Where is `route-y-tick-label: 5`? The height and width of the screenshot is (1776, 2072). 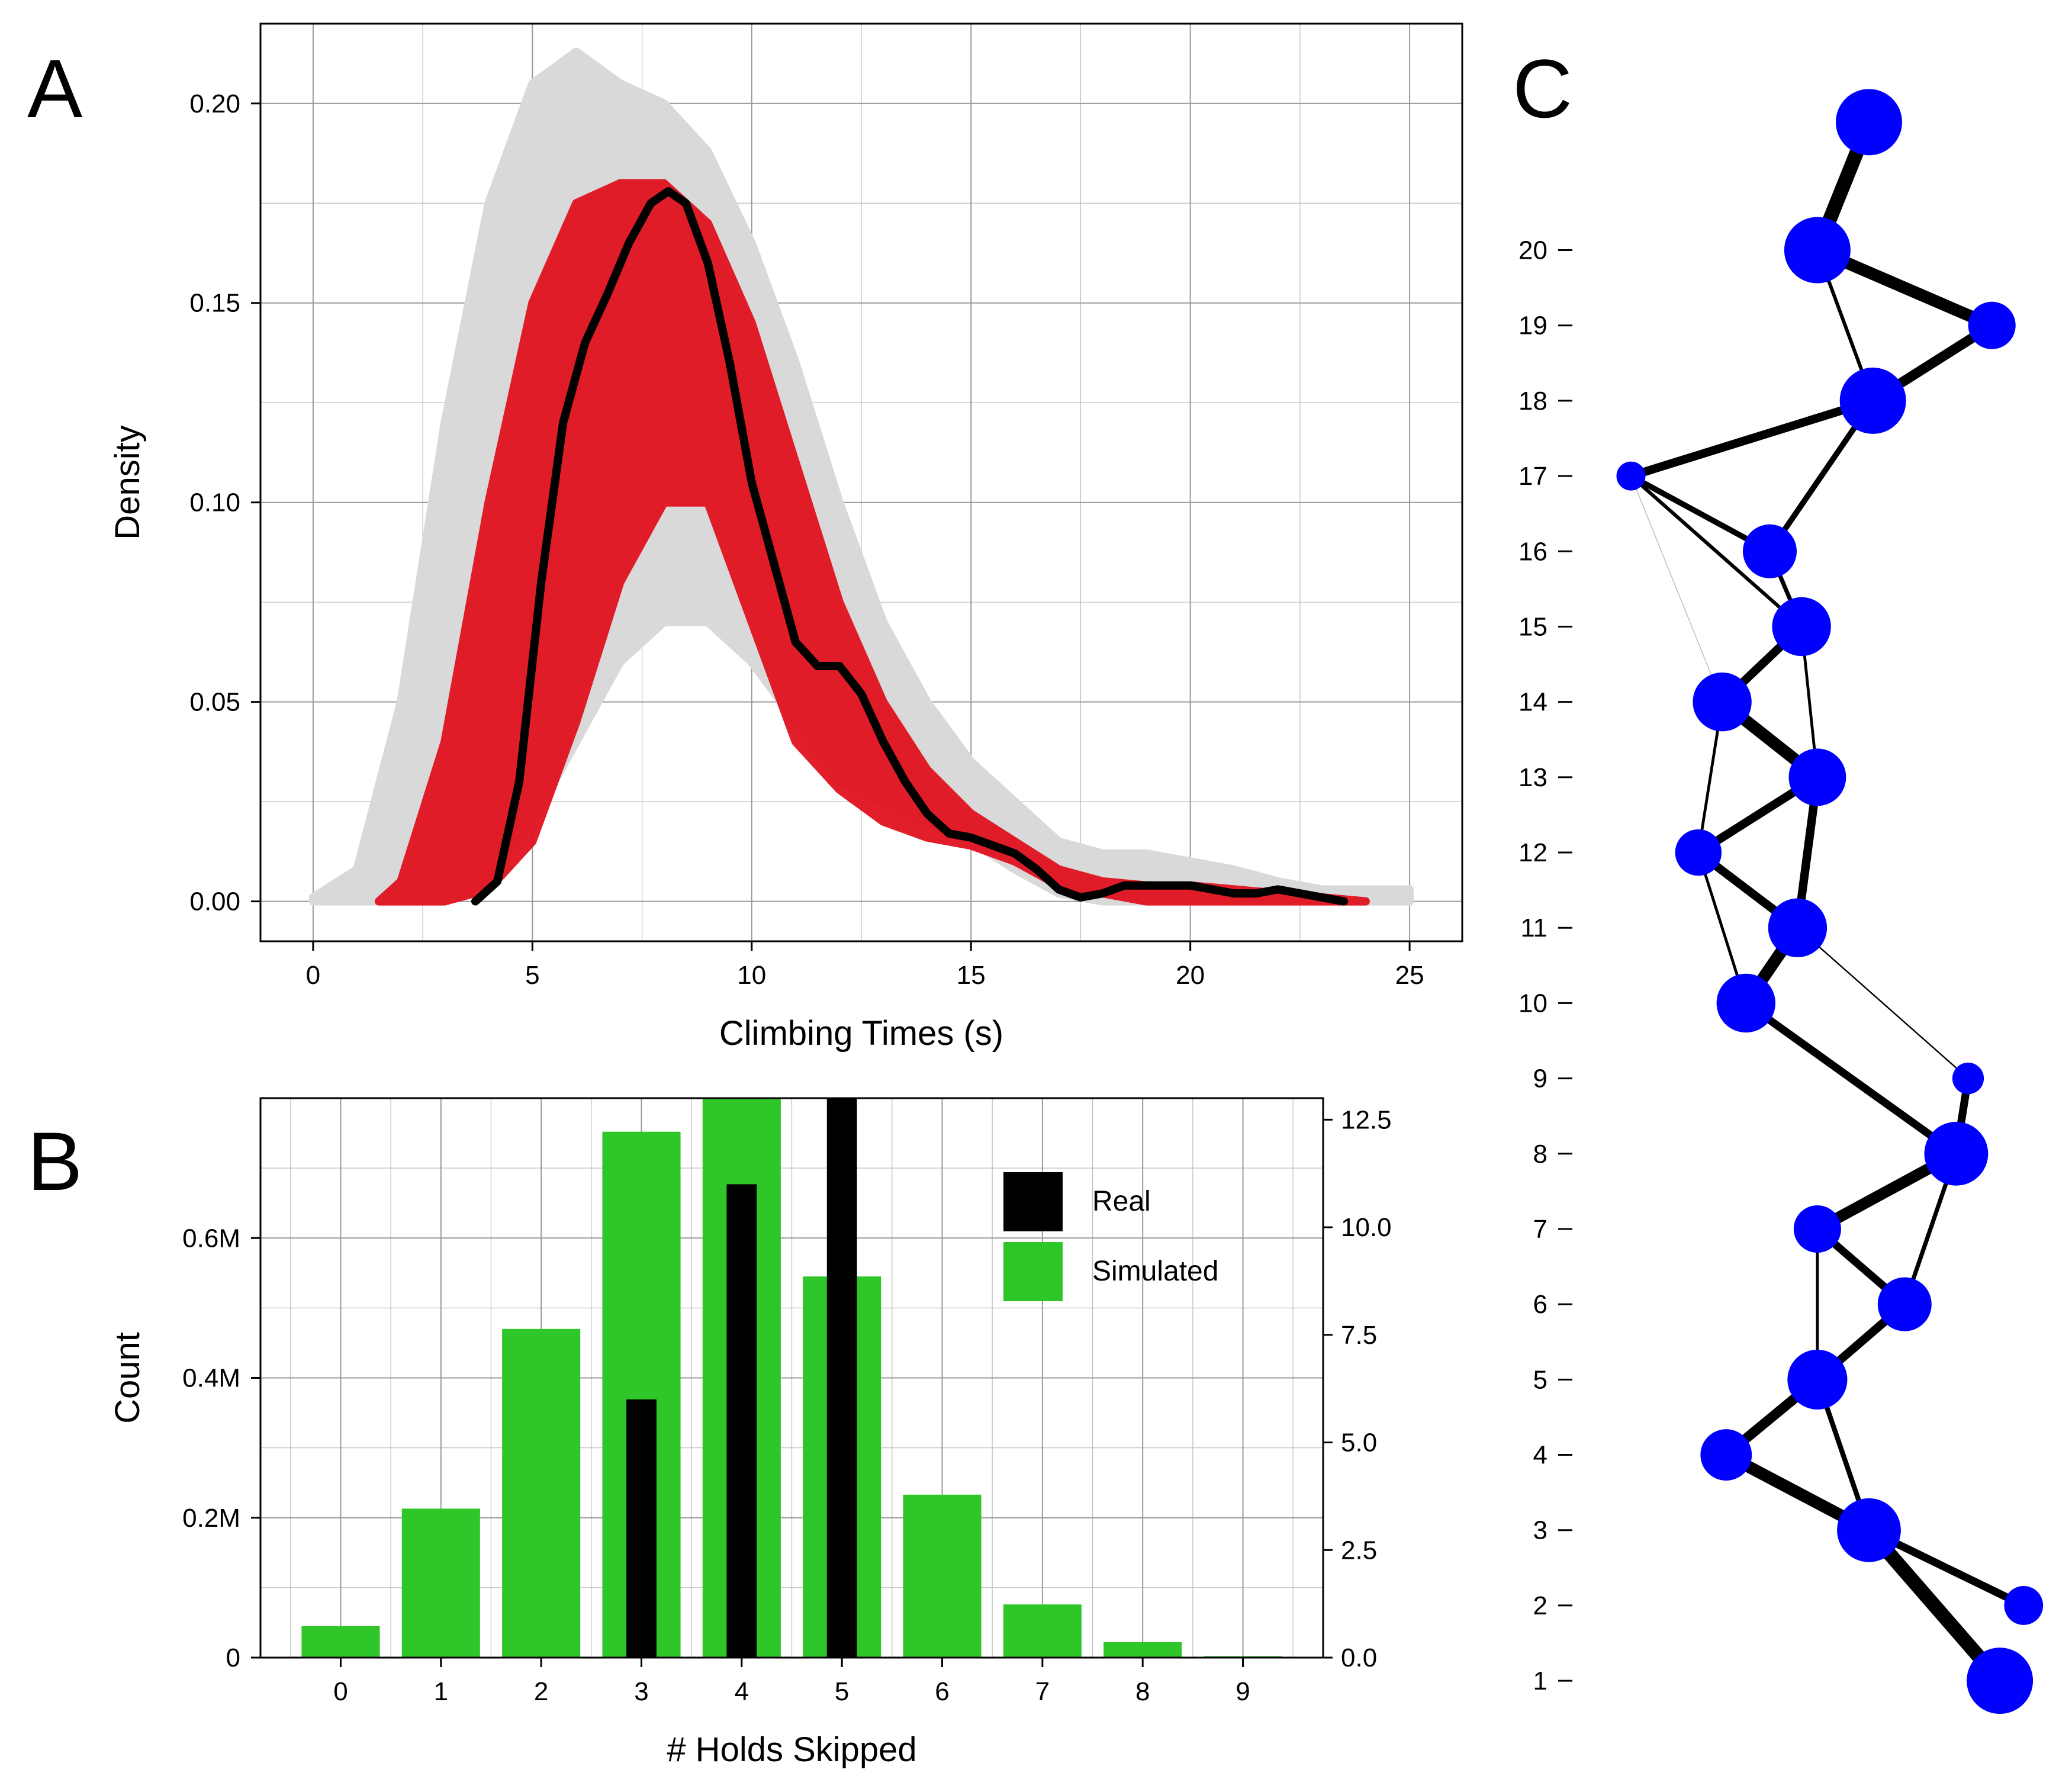
route-y-tick-label: 5 is located at coordinates (1540, 1379).